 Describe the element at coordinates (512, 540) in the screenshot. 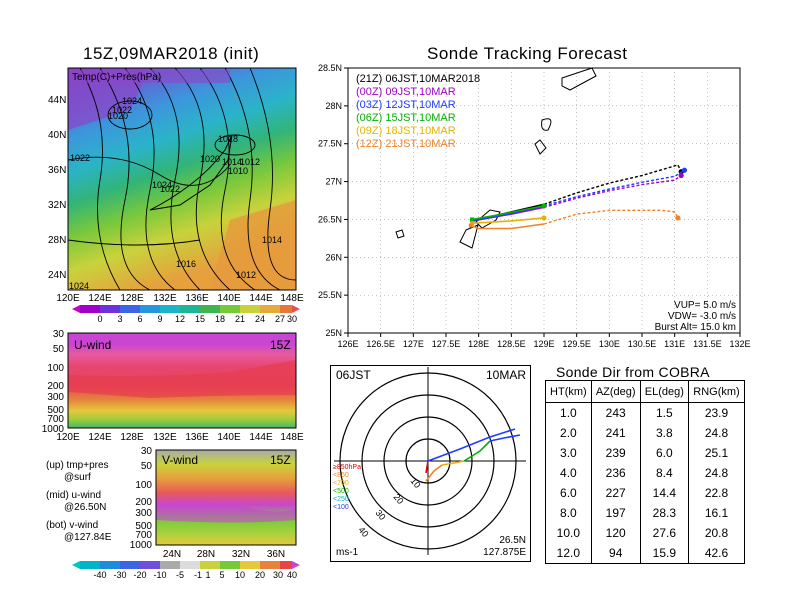

I see `hodo-lat: 26.5N` at that location.